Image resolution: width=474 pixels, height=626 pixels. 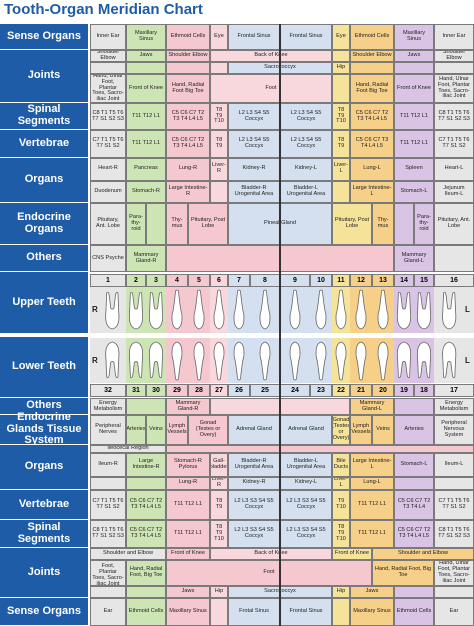 I want to click on cell-text: Stomach-R Pylorus, so click(x=188, y=464).